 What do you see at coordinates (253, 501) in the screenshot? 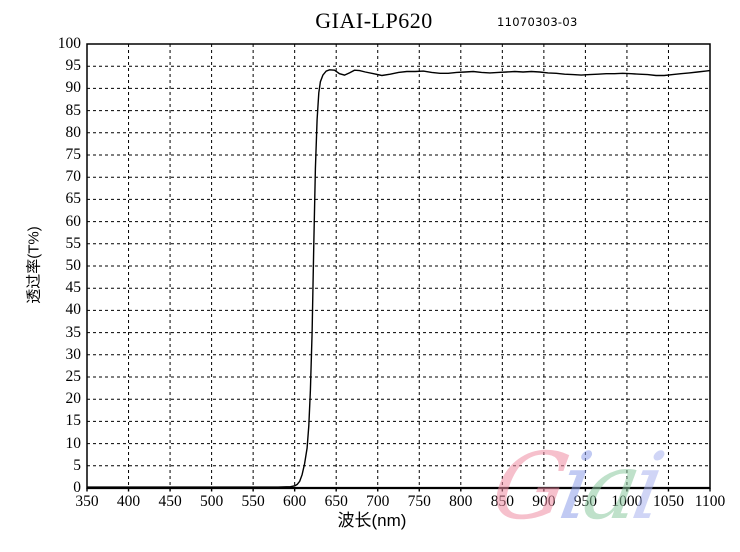
I see `x-tick-label: 550` at bounding box center [253, 501].